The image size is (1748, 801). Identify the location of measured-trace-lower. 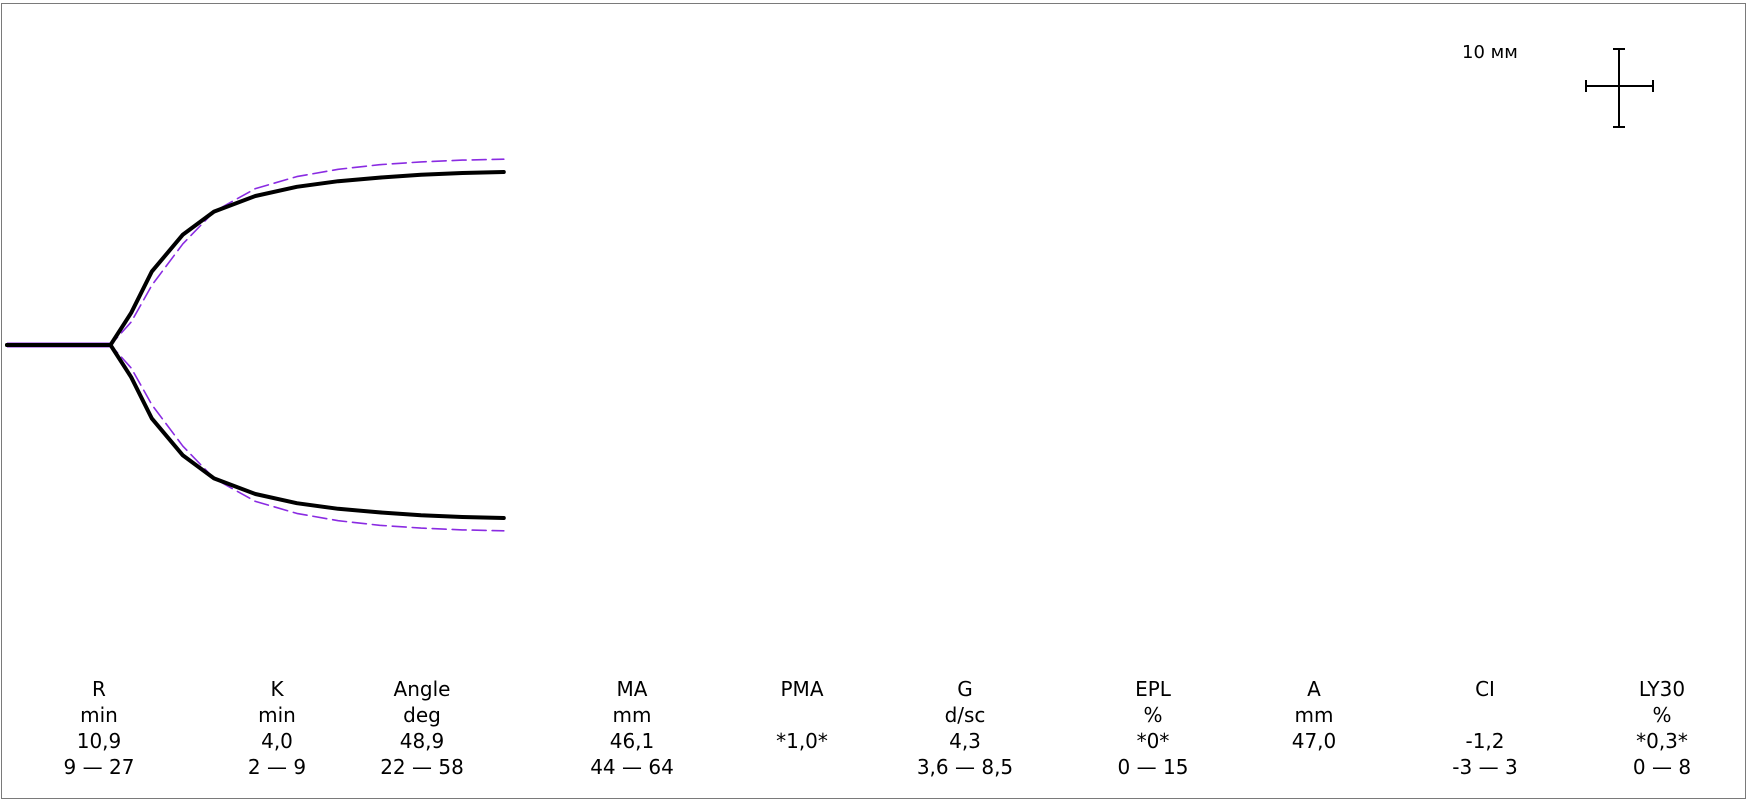
(255, 431).